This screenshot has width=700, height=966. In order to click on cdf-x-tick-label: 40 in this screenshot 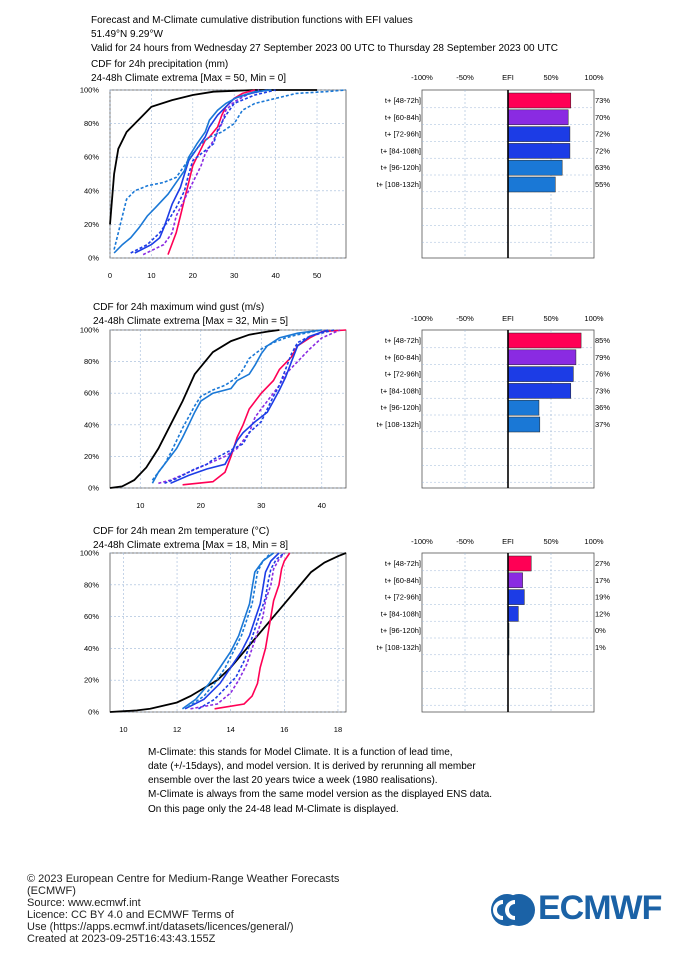, I will do `click(322, 505)`.